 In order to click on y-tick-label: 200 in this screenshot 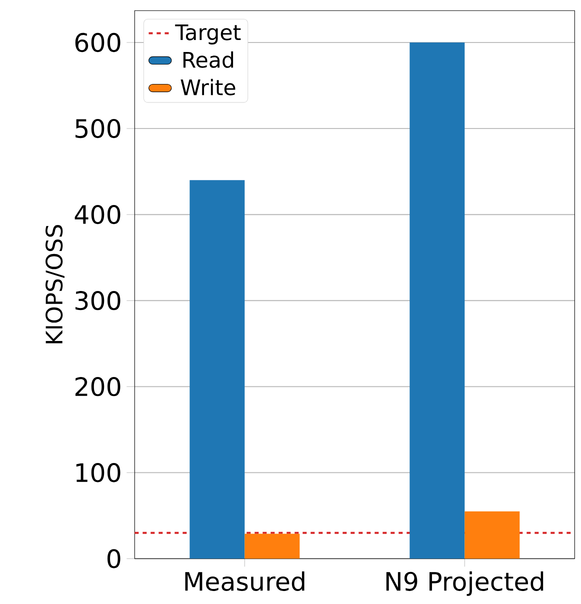, I will do `click(97, 386)`.